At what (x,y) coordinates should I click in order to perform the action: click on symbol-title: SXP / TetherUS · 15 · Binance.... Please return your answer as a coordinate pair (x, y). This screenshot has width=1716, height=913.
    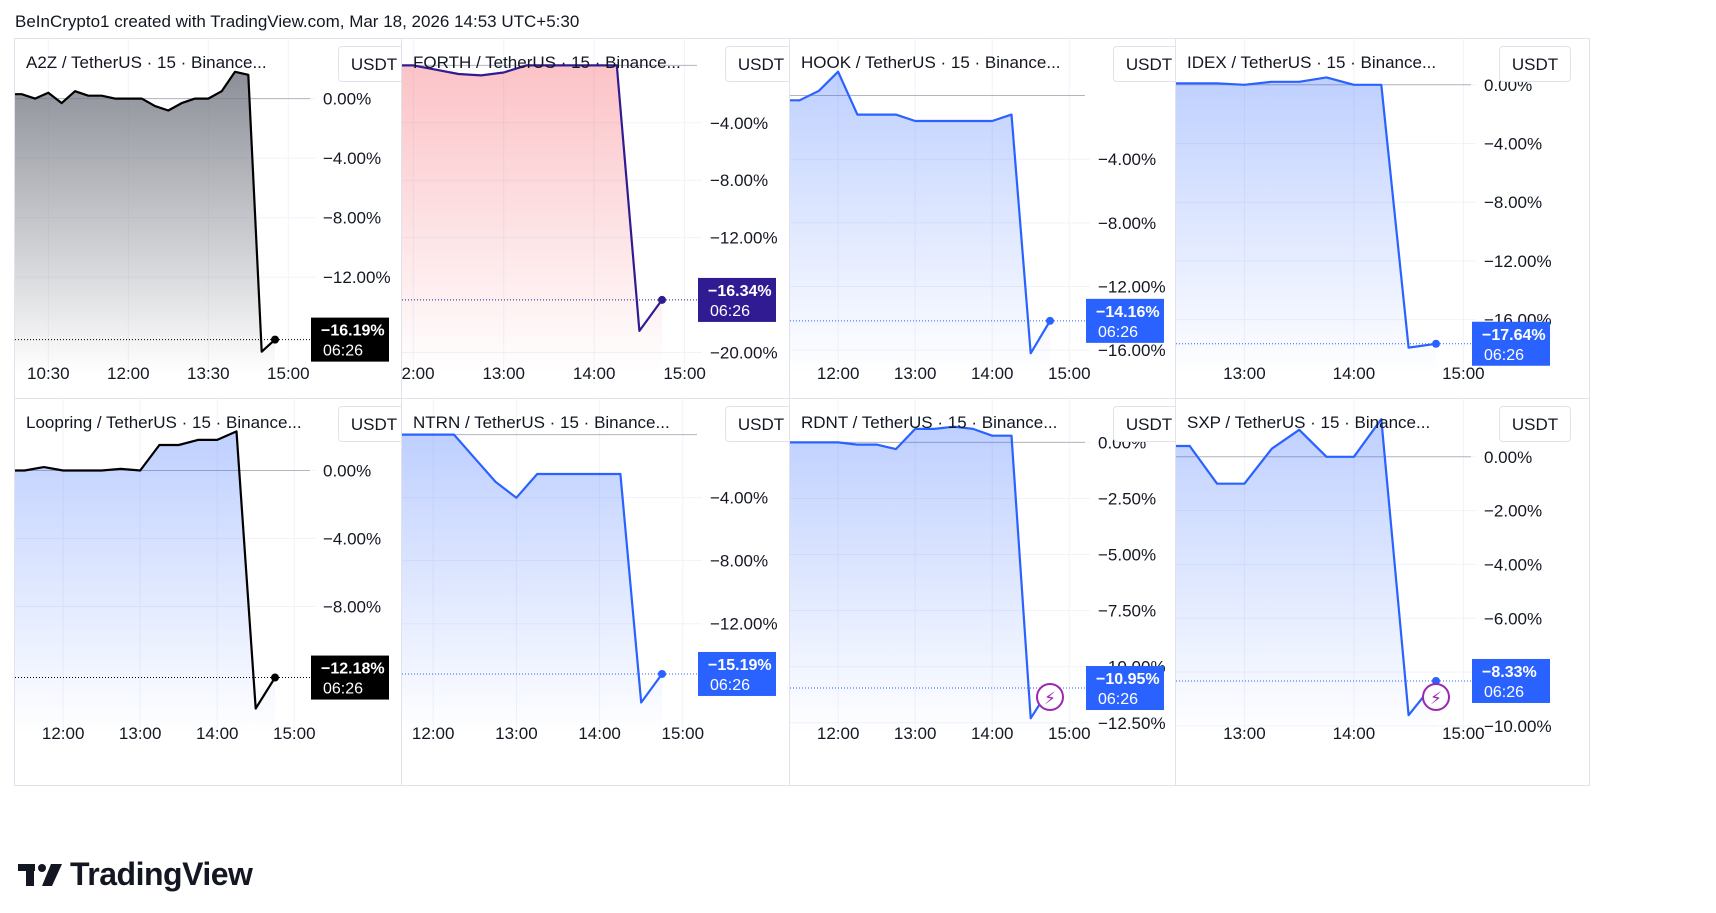
    Looking at the image, I should click on (1309, 422).